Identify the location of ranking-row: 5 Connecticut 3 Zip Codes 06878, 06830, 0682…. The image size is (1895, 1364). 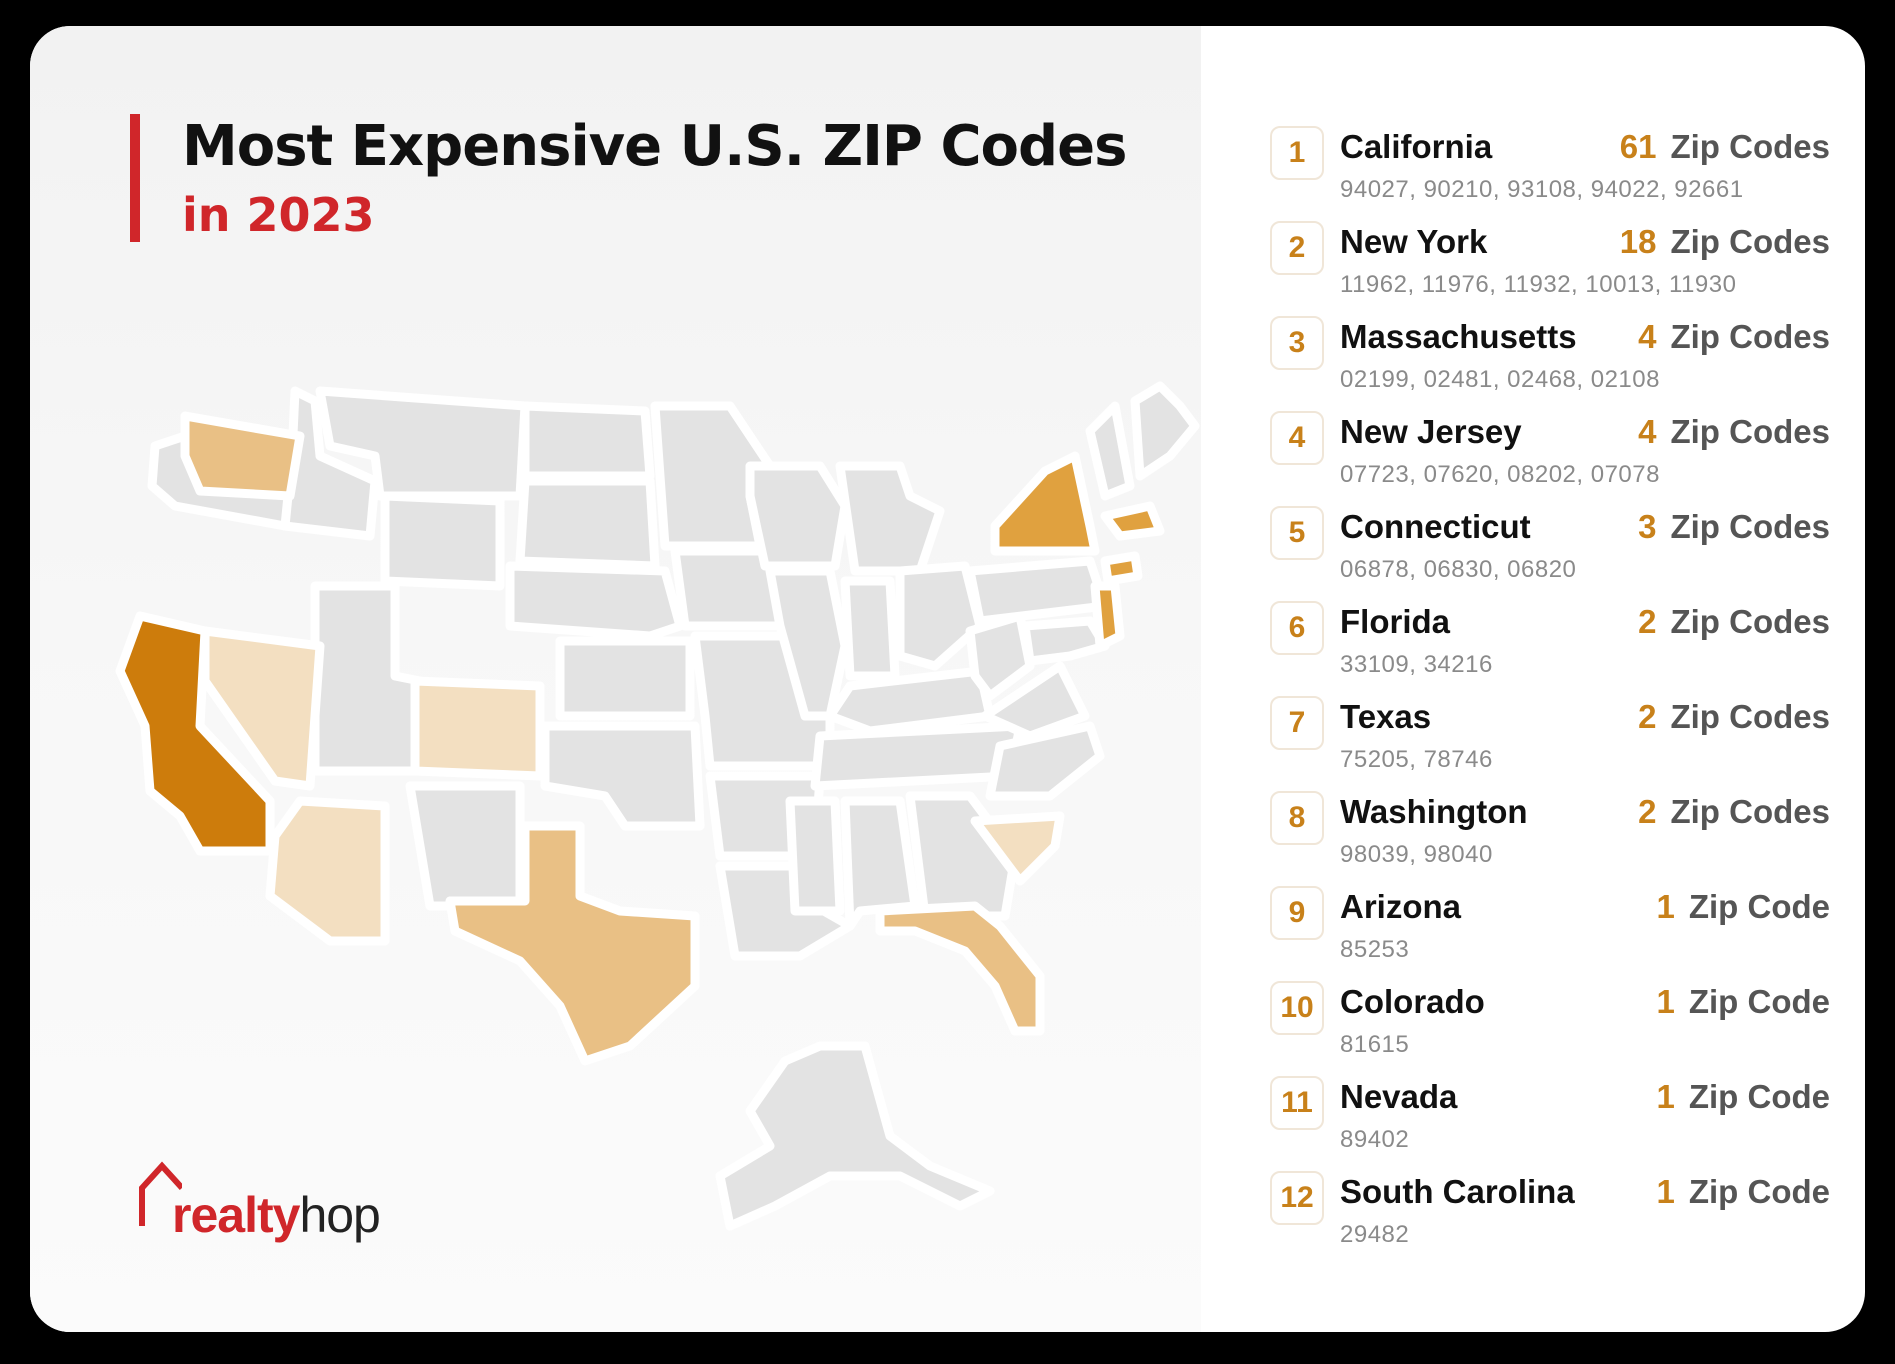
(1550, 549).